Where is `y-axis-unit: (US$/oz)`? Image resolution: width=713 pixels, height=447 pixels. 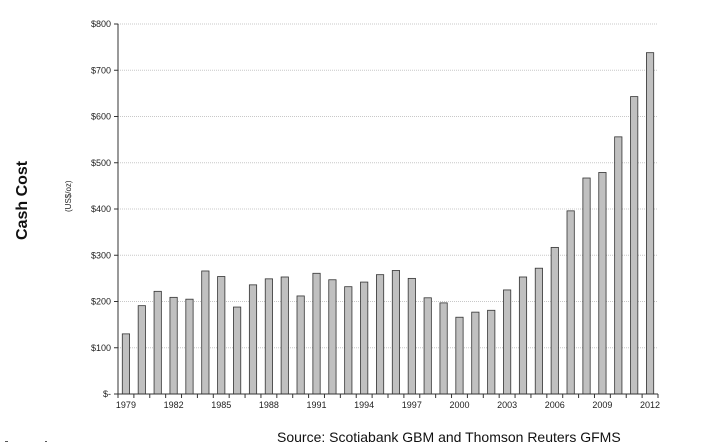 y-axis-unit: (US$/oz) is located at coordinates (68, 196).